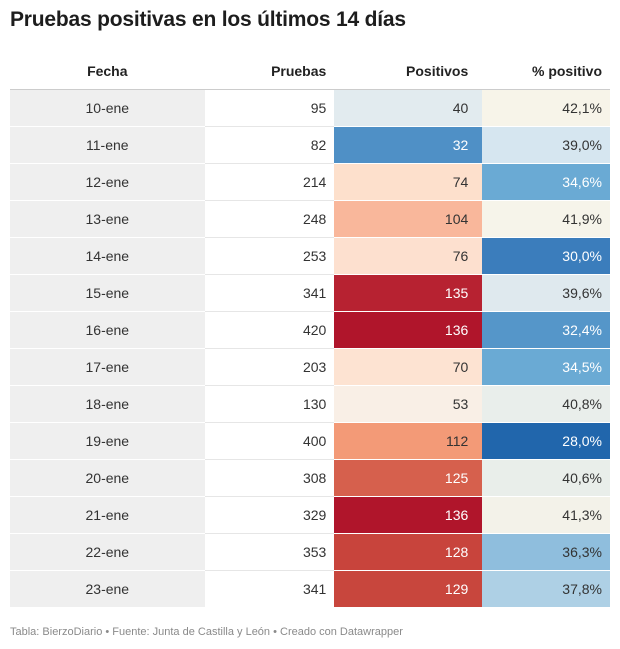 This screenshot has width=620, height=649. Describe the element at coordinates (269, 71) in the screenshot. I see `column-header-pruebas: Pruebas` at that location.